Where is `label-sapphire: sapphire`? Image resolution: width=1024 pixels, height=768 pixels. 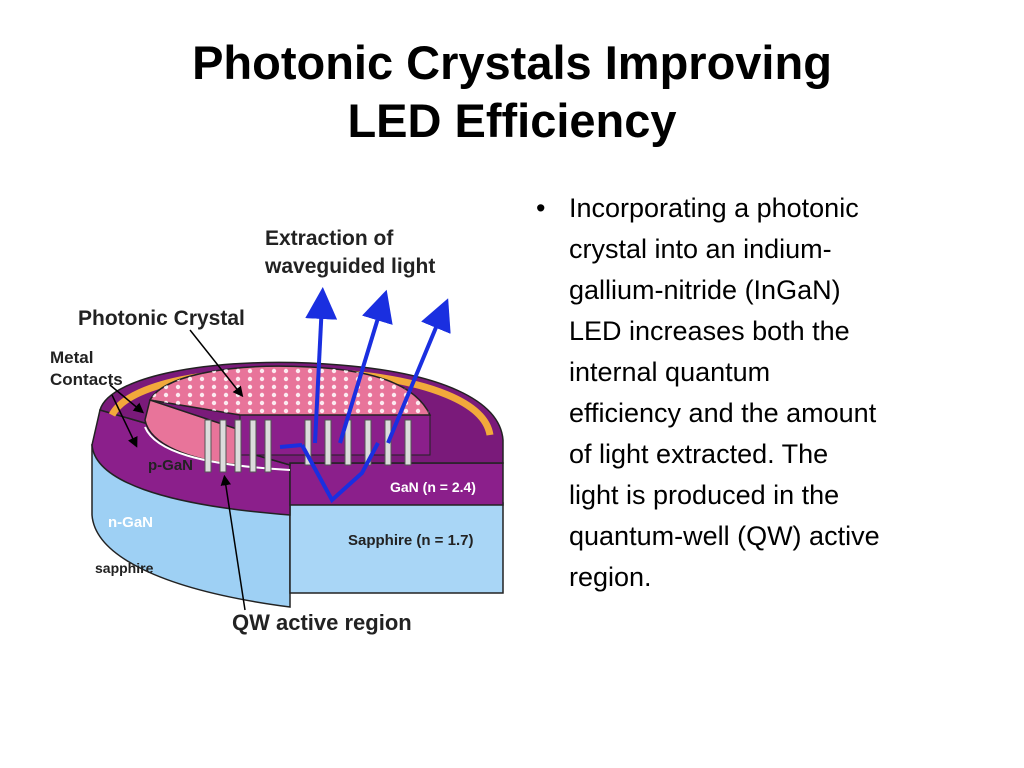 label-sapphire: sapphire is located at coordinates (124, 568).